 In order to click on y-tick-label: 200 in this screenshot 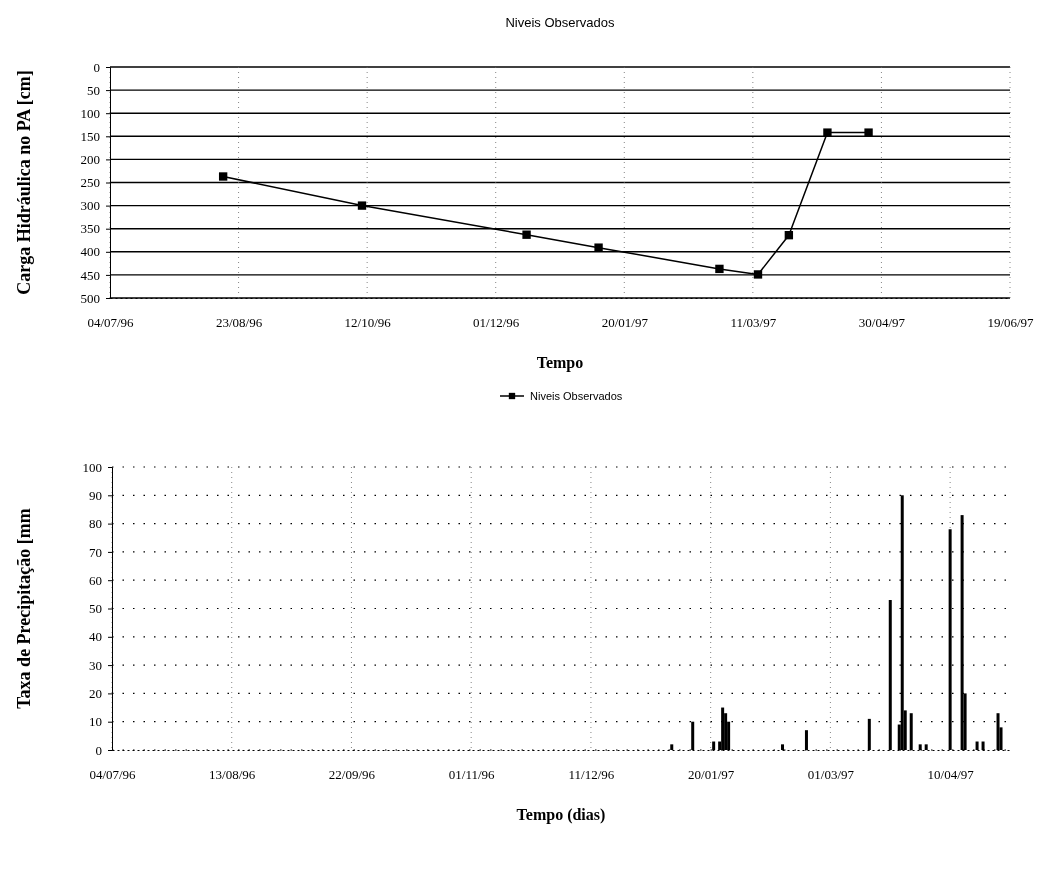, I will do `click(90, 160)`.